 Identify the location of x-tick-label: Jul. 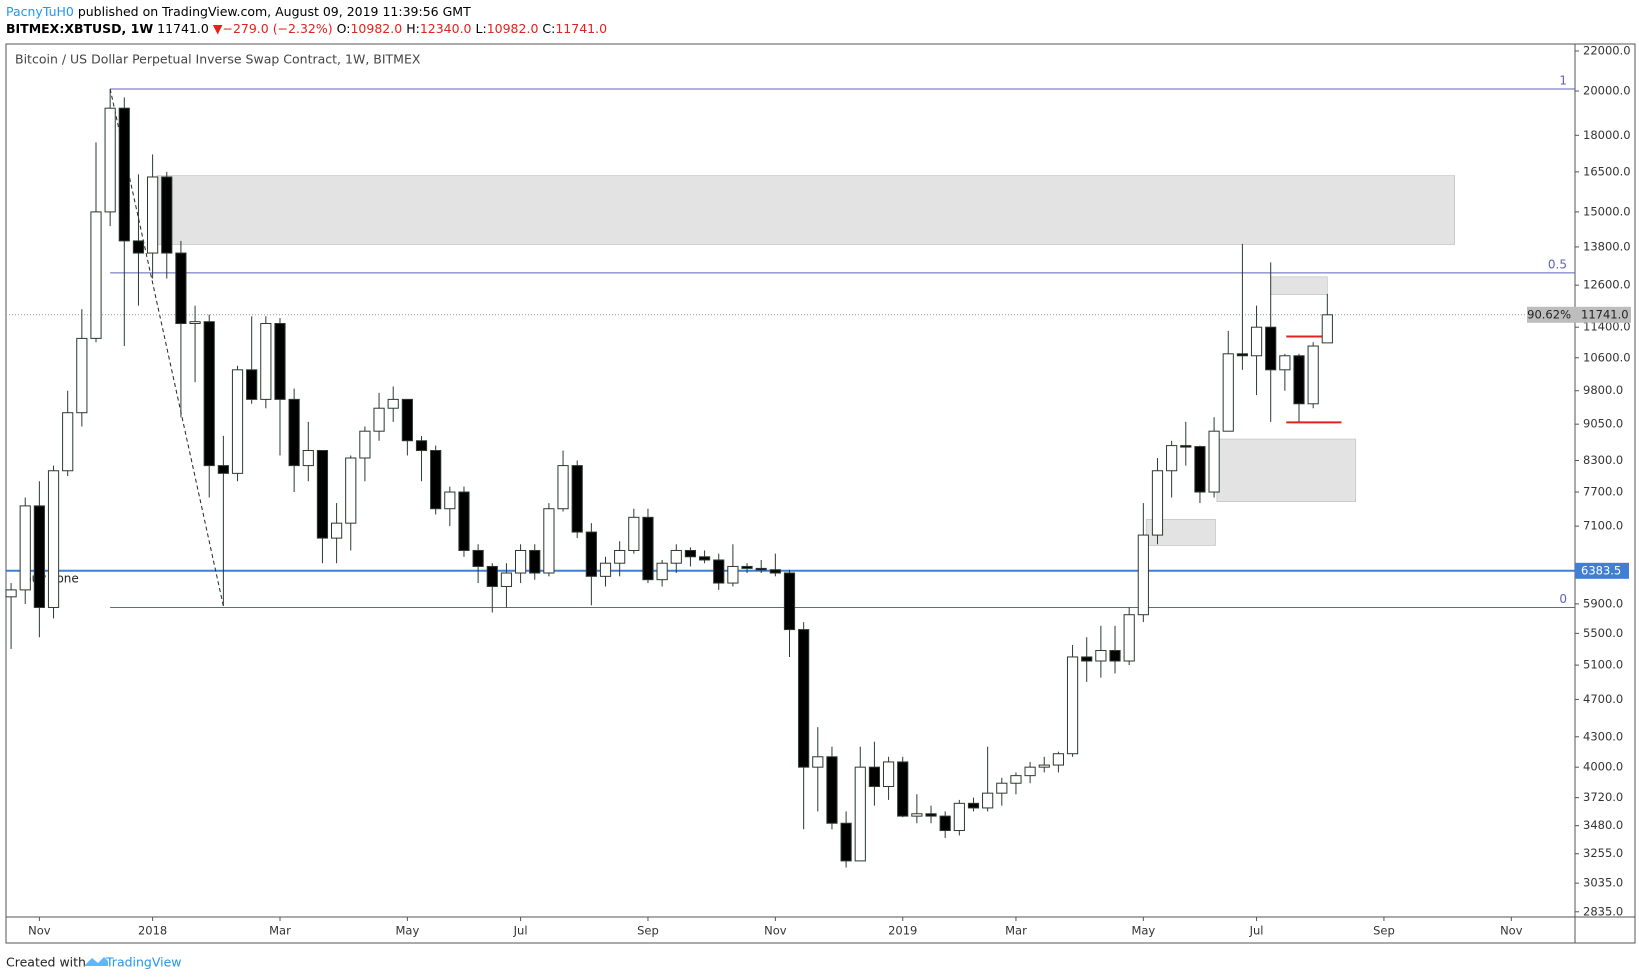
(1256, 931).